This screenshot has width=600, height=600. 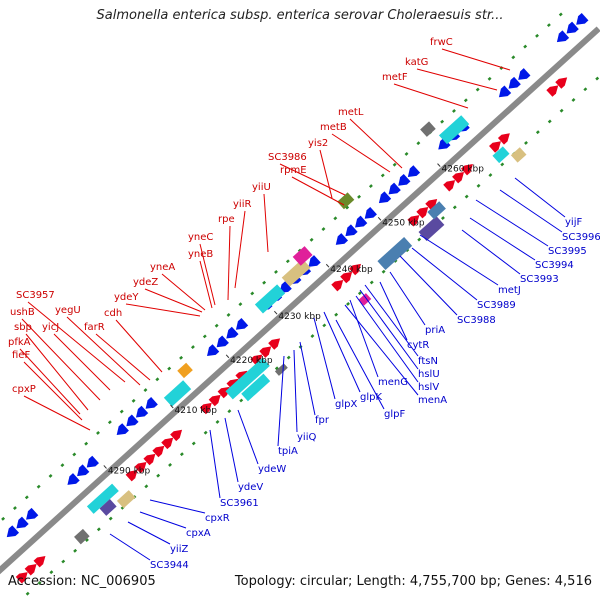 What do you see at coordinates (287, 157) in the screenshot?
I see `gene-label-SC3986: SC3986` at bounding box center [287, 157].